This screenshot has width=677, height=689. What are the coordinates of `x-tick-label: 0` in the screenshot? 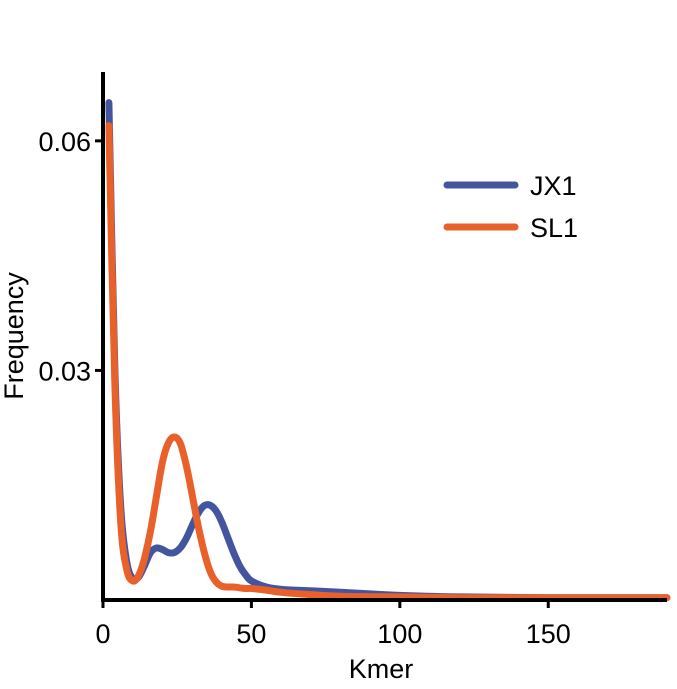 It's located at (102, 634).